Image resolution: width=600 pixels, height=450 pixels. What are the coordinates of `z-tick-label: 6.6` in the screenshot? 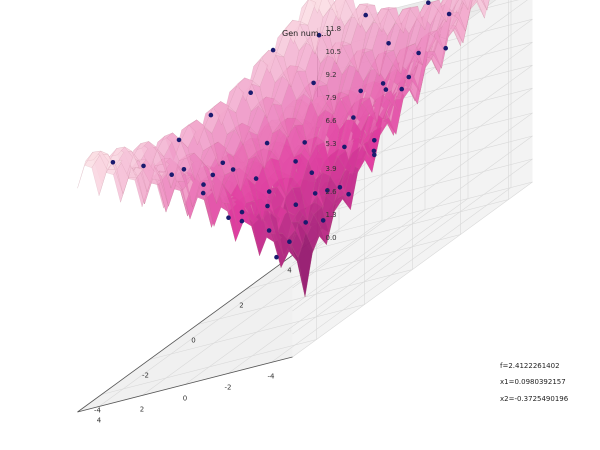 It's located at (332, 121).